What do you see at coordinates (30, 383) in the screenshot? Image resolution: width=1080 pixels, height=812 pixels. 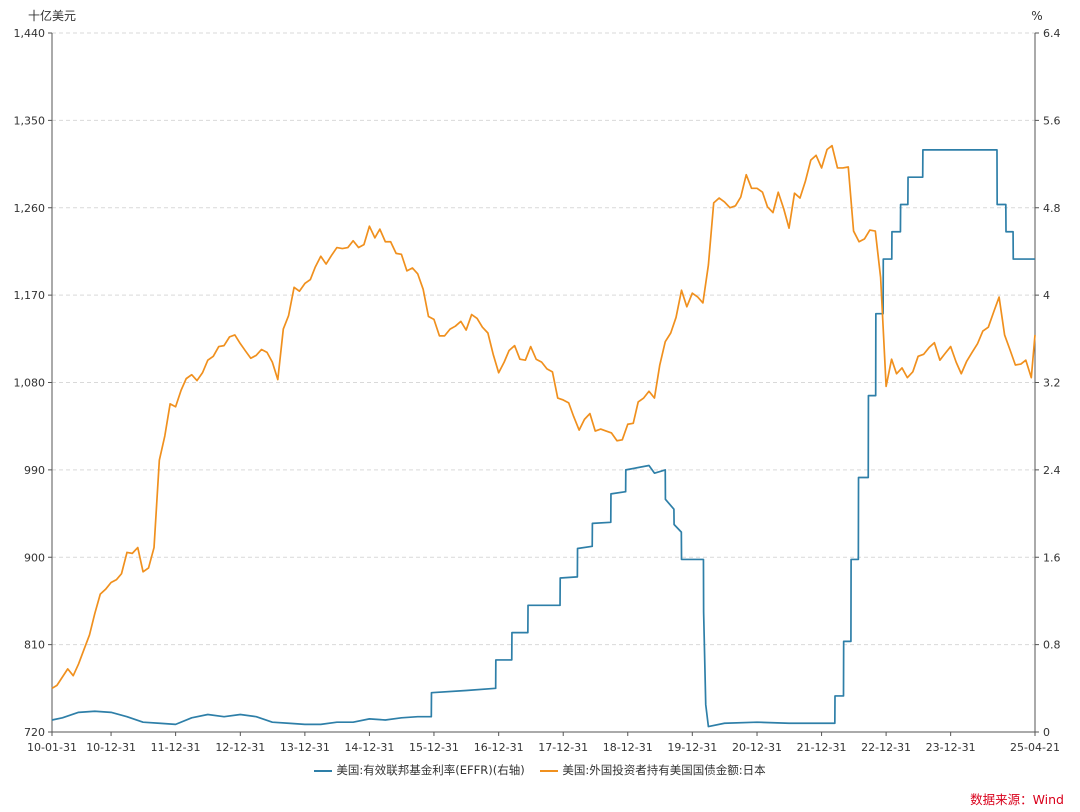 I see `y-left-tick-label-4: 1,080` at bounding box center [30, 383].